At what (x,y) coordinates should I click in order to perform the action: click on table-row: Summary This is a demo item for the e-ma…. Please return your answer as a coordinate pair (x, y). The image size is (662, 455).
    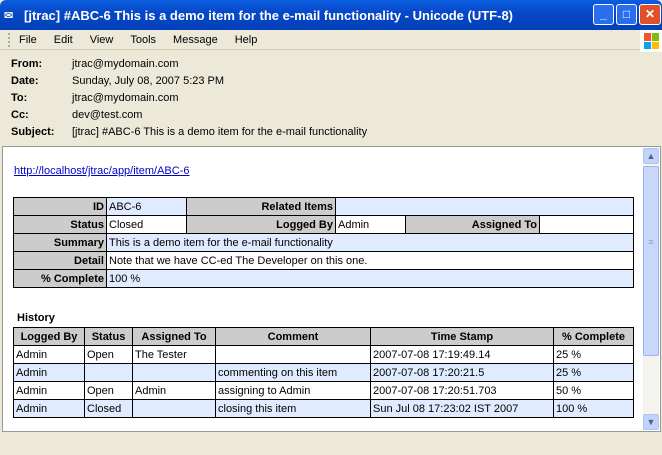
    Looking at the image, I should click on (324, 242).